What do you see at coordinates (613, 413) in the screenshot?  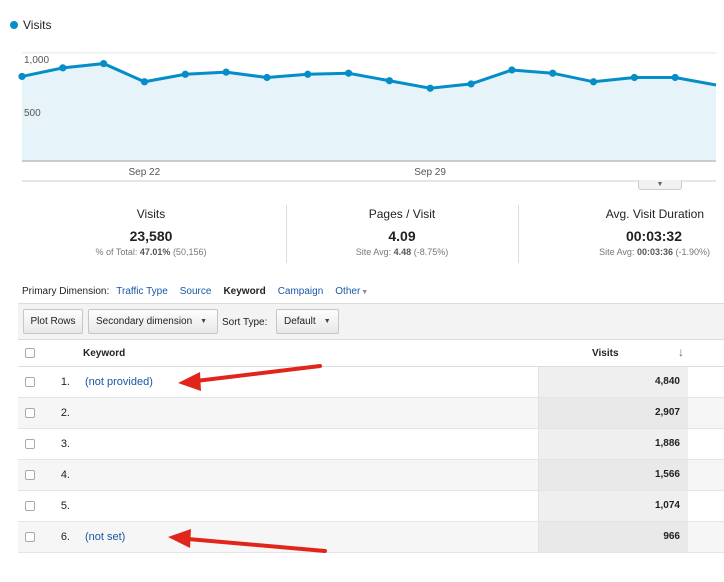 I see `visits-cell: 2,907` at bounding box center [613, 413].